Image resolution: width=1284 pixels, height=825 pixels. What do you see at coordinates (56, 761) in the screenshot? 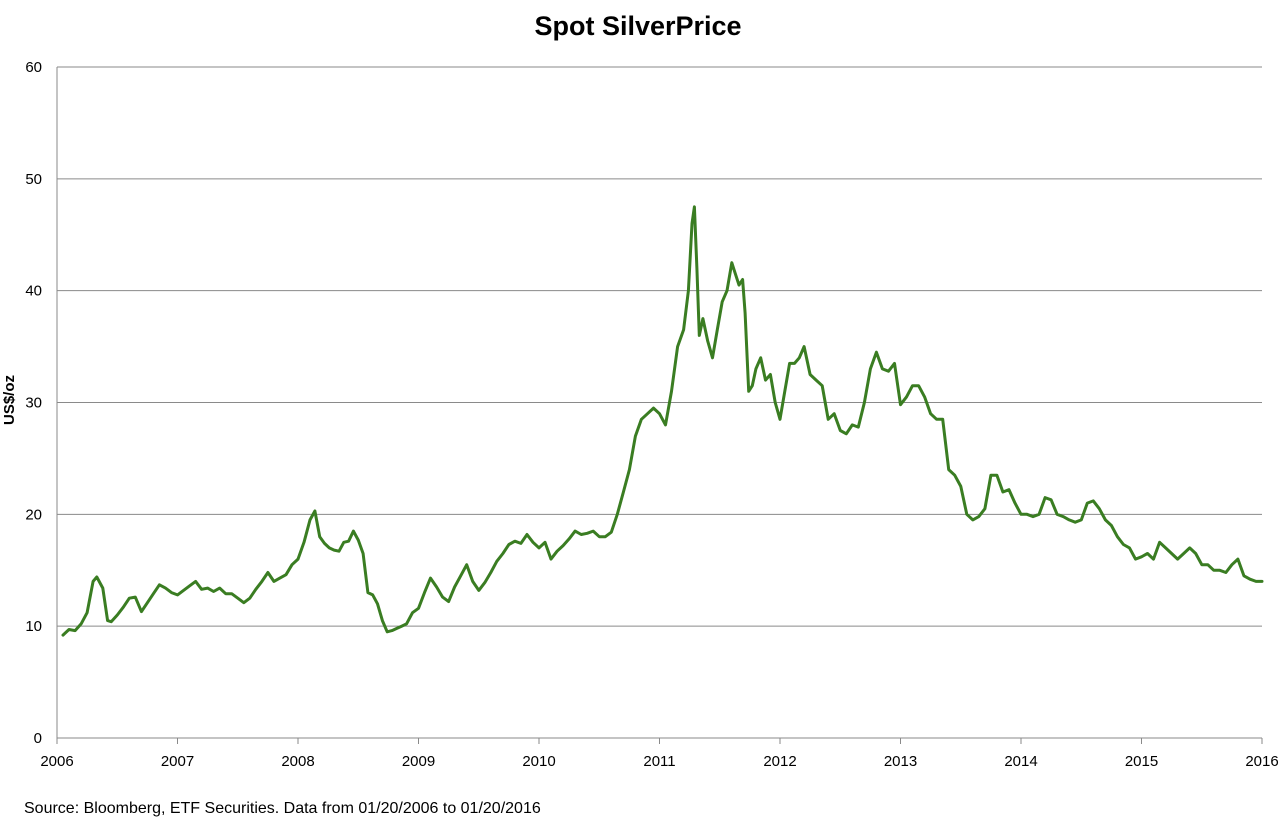
I see `x-tick-label: 2006` at bounding box center [56, 761].